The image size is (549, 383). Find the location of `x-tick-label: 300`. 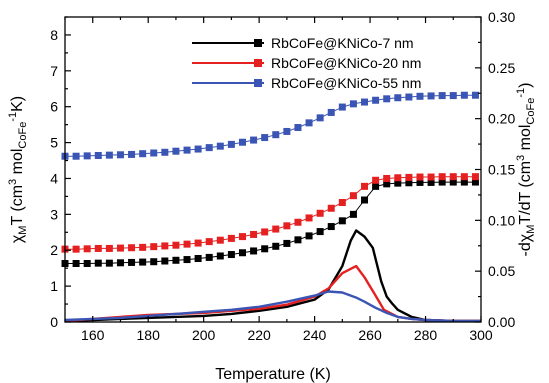

x-tick-label: 300 is located at coordinates (481, 335).